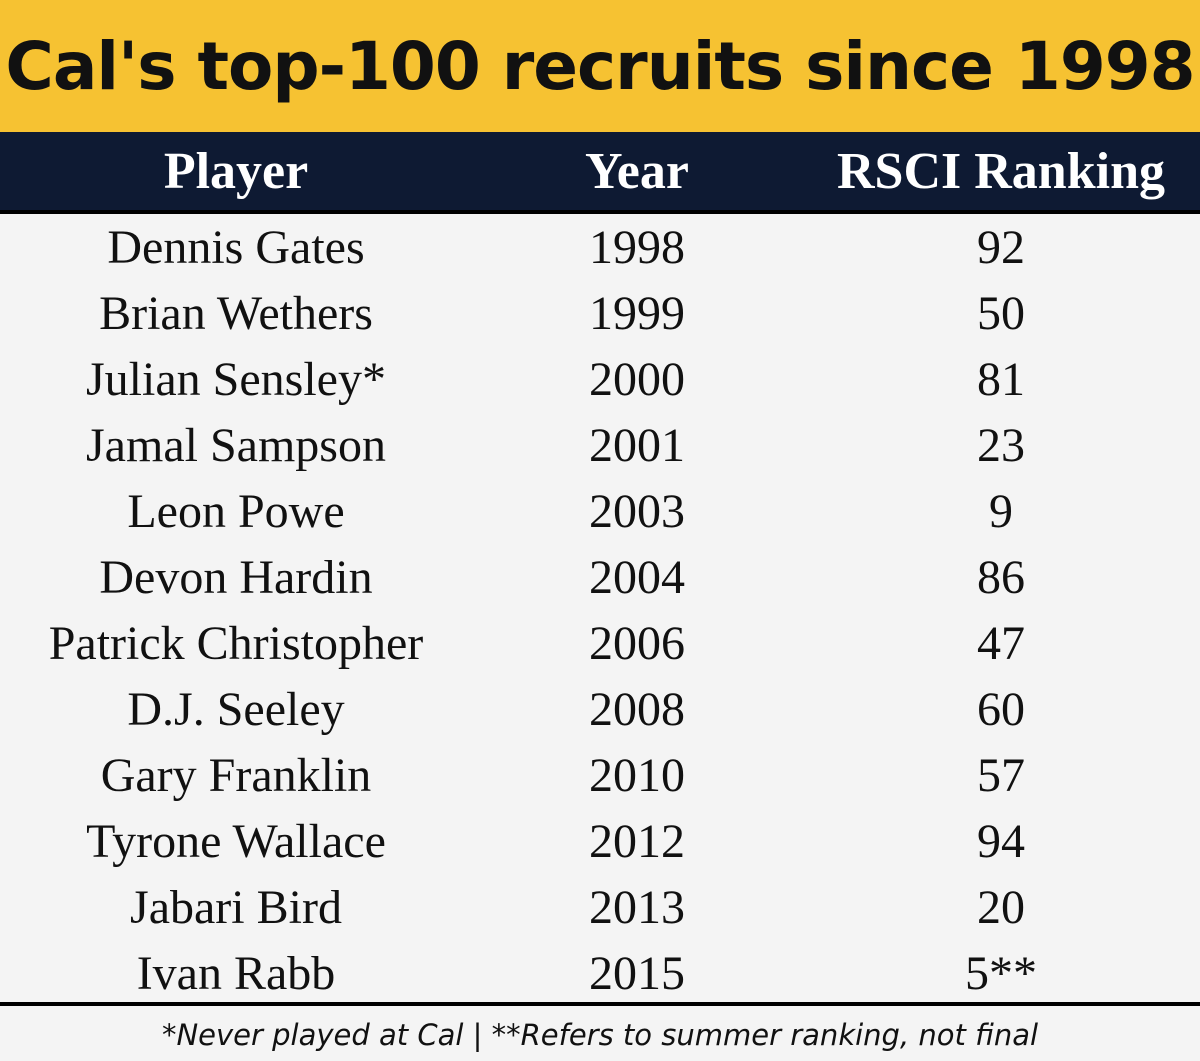  Describe the element at coordinates (637, 247) in the screenshot. I see `cell-year: 1998` at that location.